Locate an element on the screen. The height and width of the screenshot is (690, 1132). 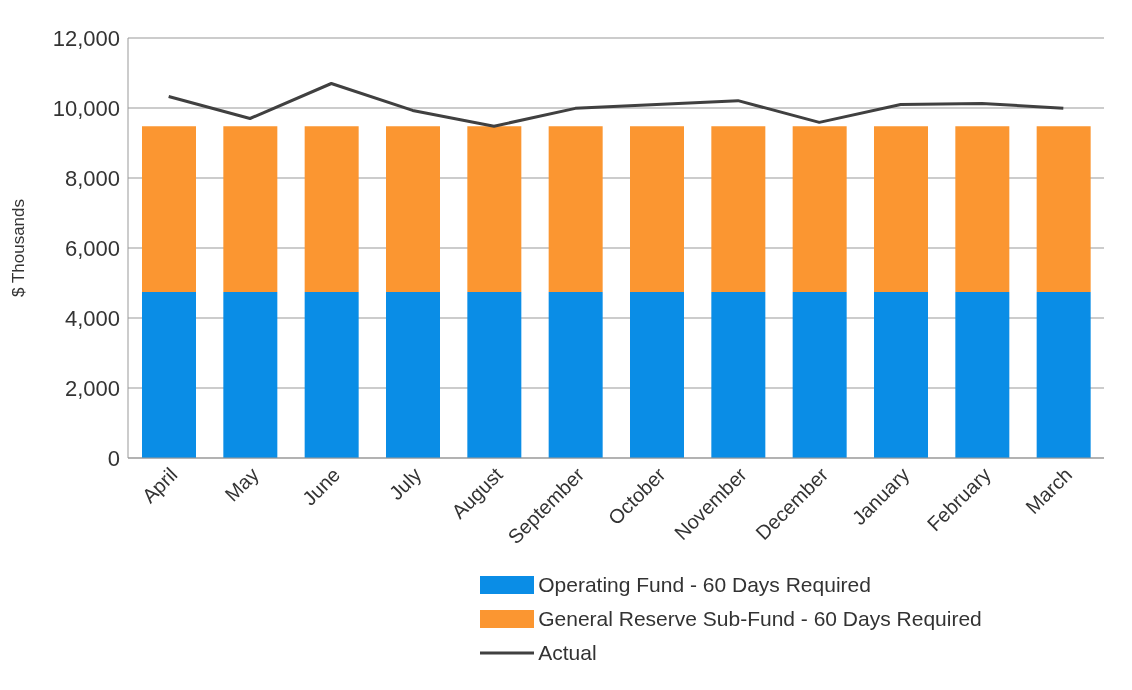
y-tick-label: 0 is located at coordinates (113, 458).